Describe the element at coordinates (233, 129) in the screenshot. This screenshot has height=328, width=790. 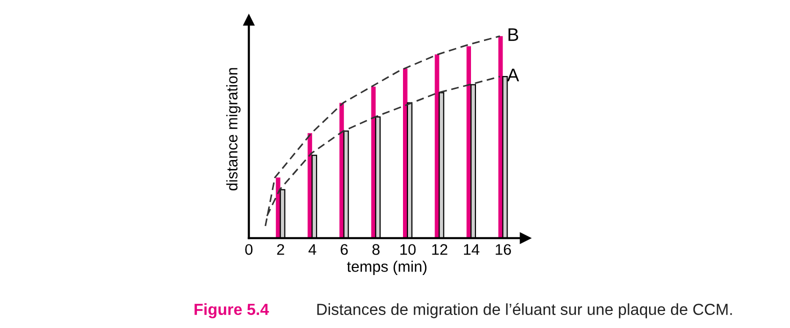
I see `y-axis-title: distance migration` at that location.